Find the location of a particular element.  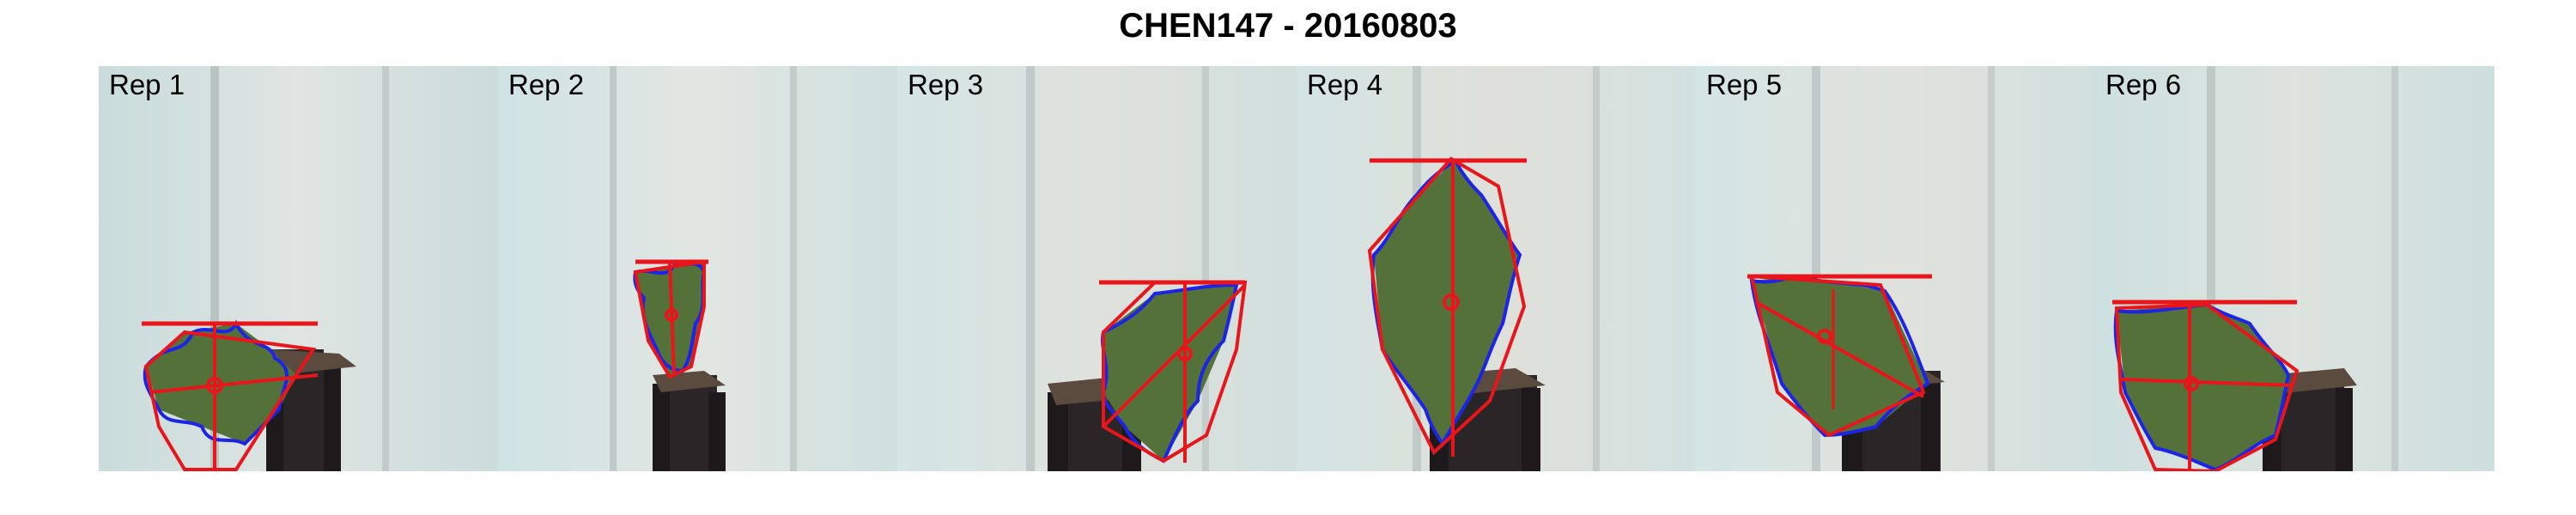

rep-label: Rep 3 is located at coordinates (946, 84).